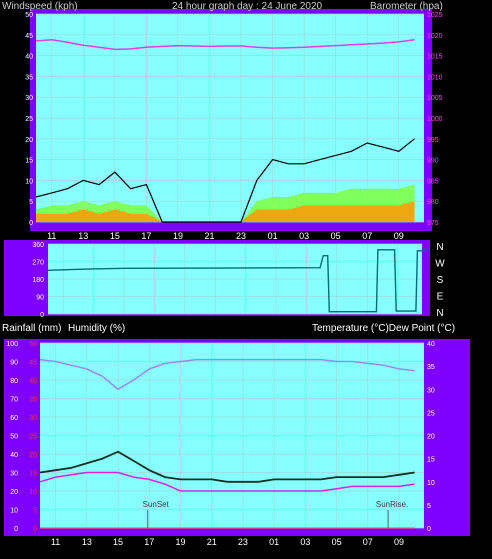  I want to click on humidity-axis-title: Humidity (%), so click(96, 328).